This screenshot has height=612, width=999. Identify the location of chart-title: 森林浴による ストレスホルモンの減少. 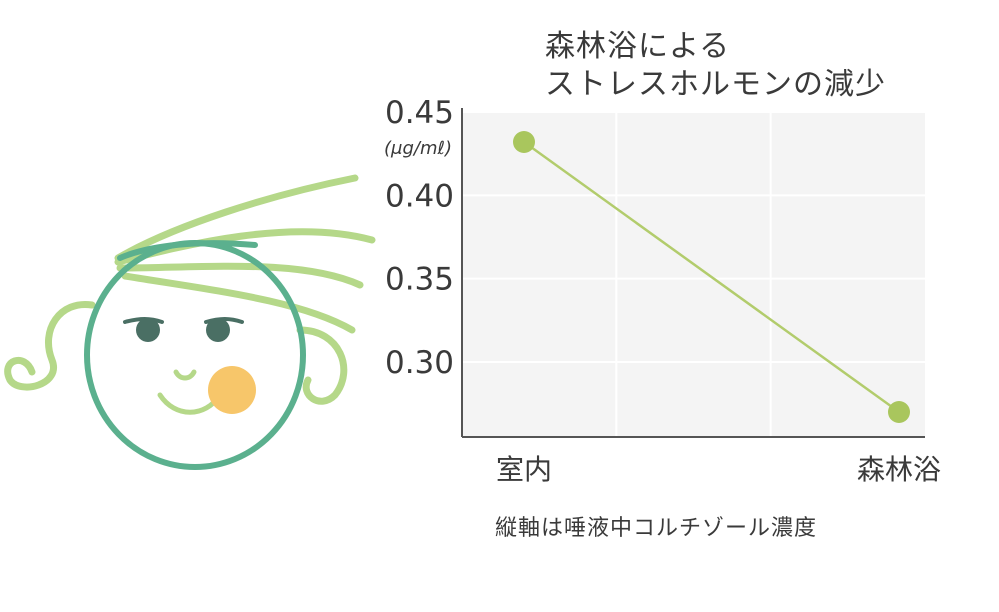
(715, 66).